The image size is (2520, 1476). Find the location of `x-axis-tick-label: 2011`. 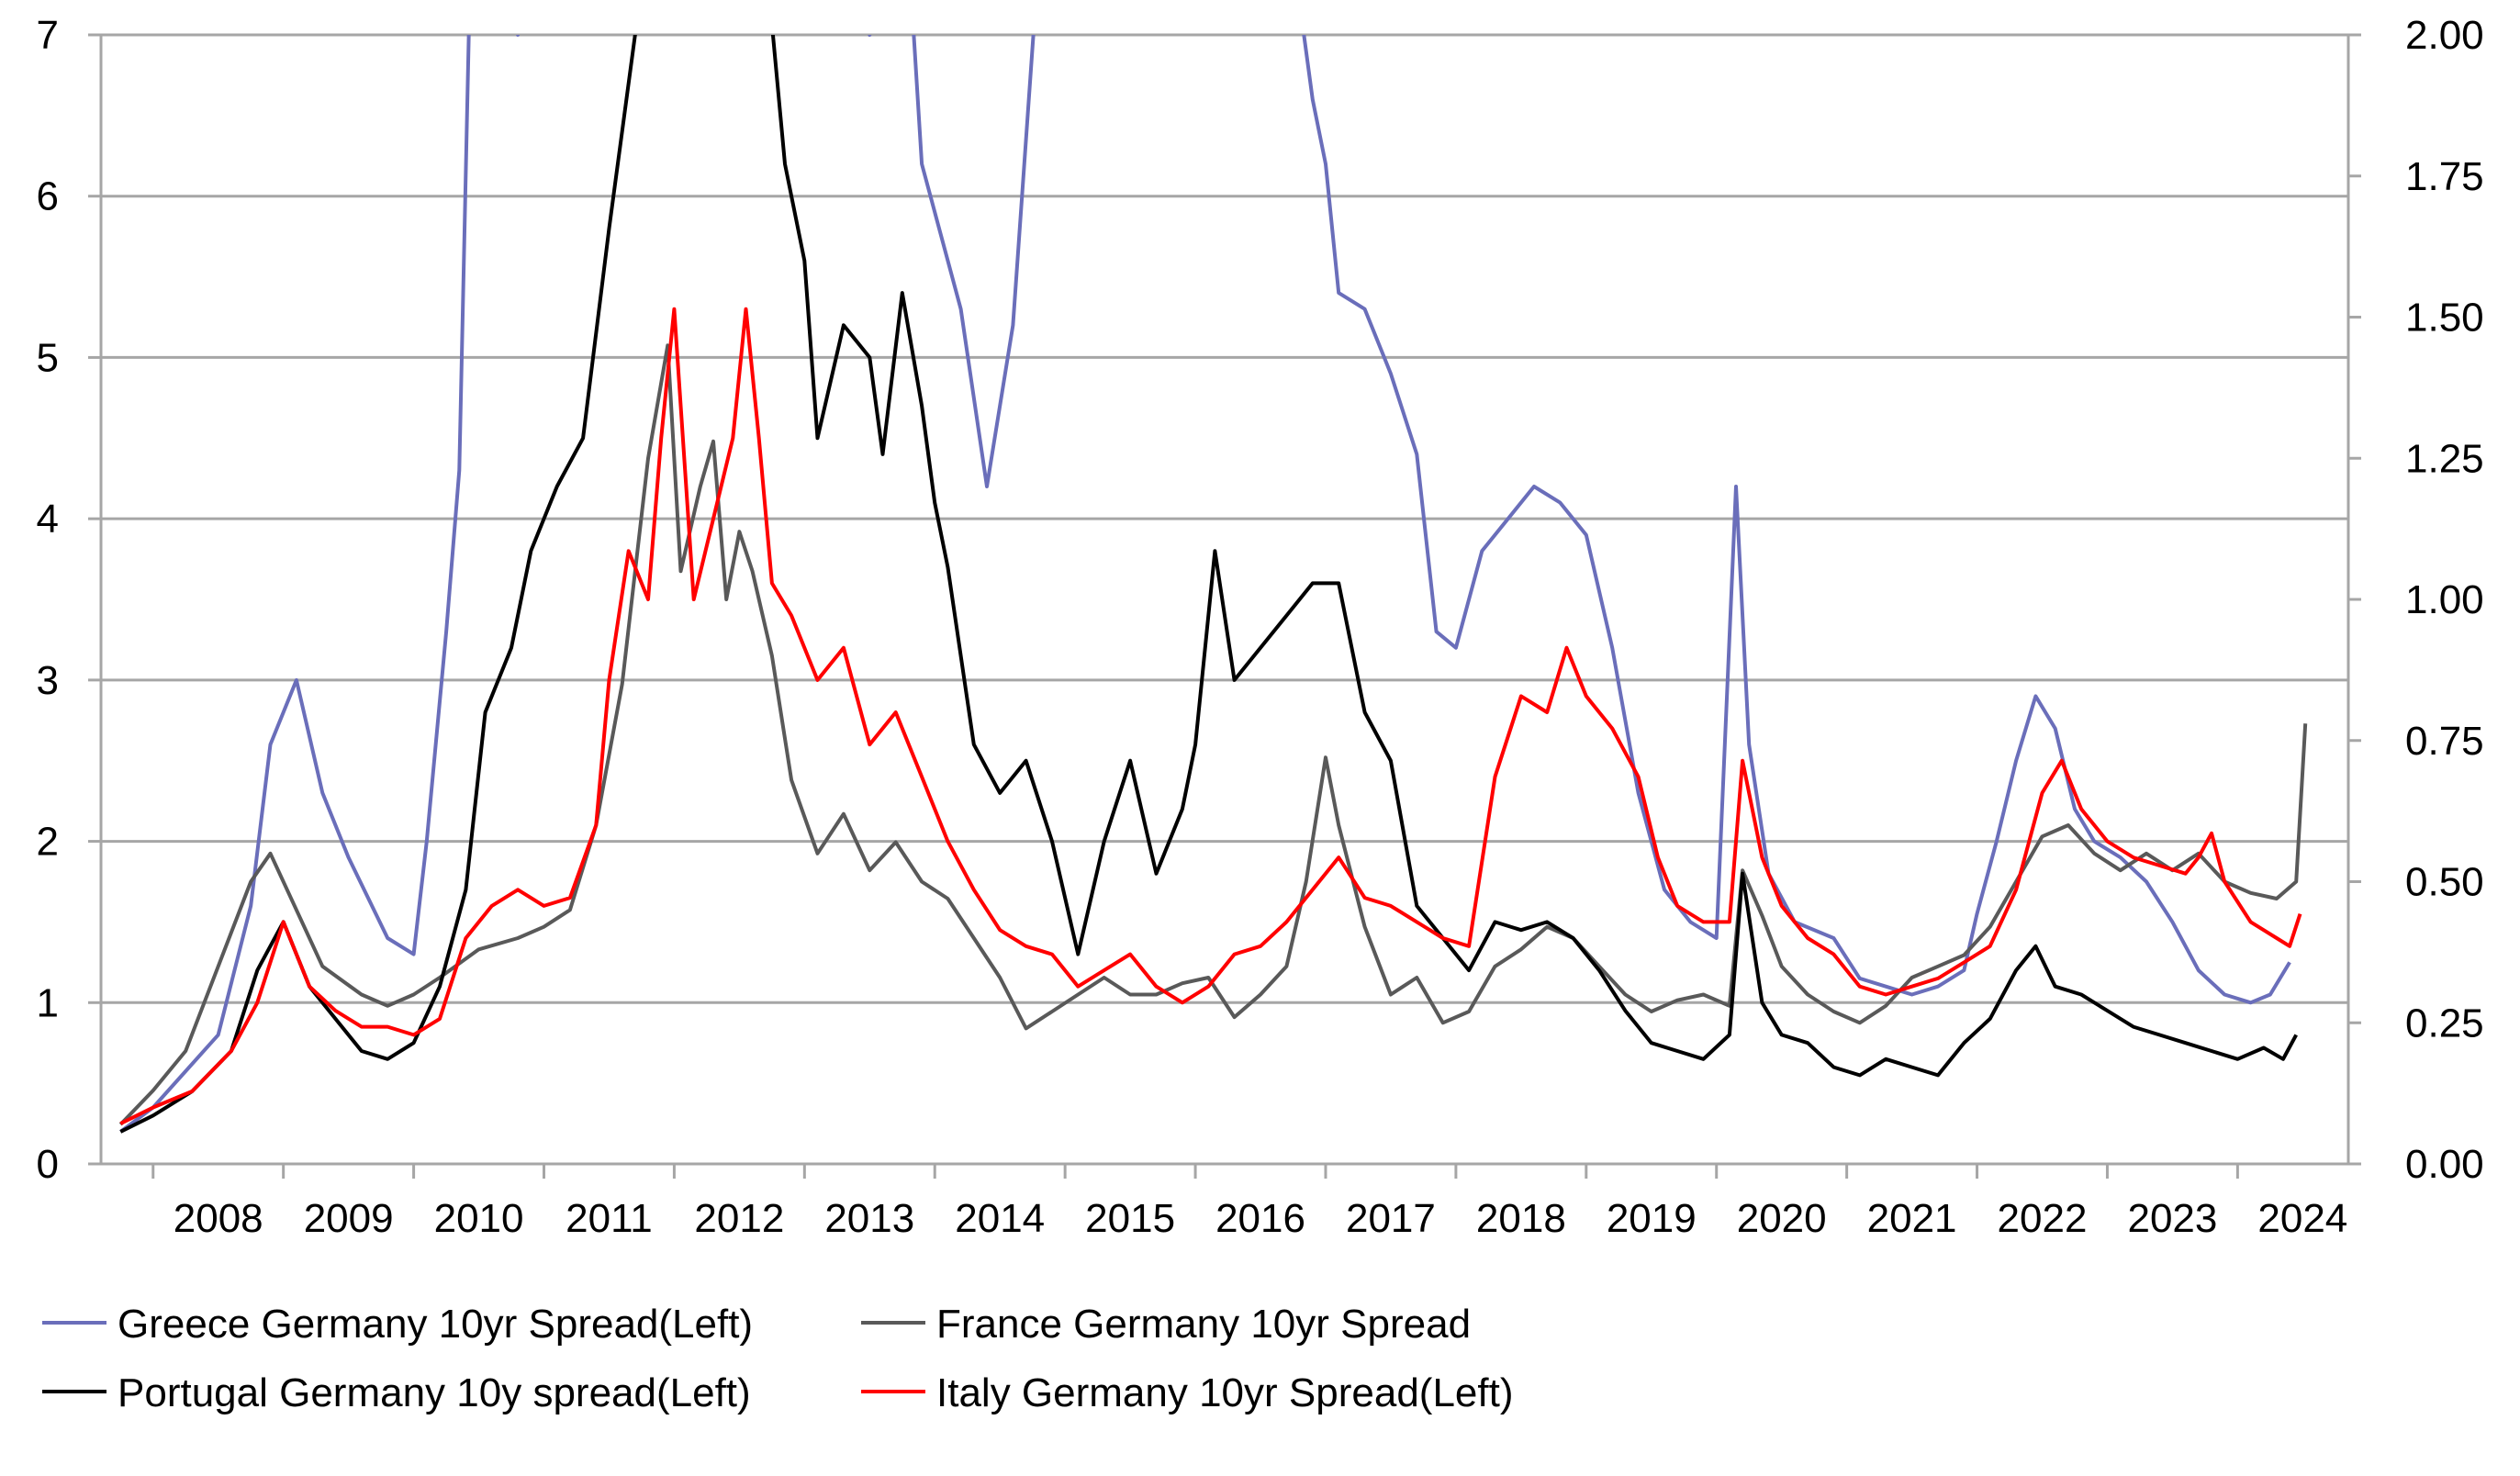

x-axis-tick-label: 2011 is located at coordinates (609, 1218).